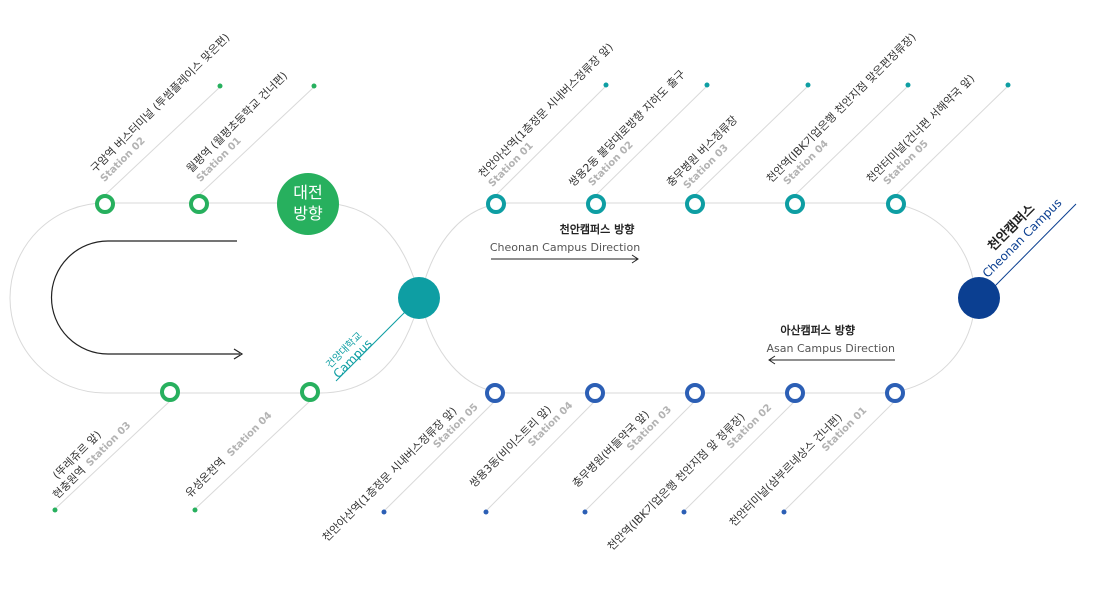 The image size is (1100, 600). What do you see at coordinates (349, 355) in the screenshot?
I see `konyang-hub-label: 건양대학교 Campus` at bounding box center [349, 355].